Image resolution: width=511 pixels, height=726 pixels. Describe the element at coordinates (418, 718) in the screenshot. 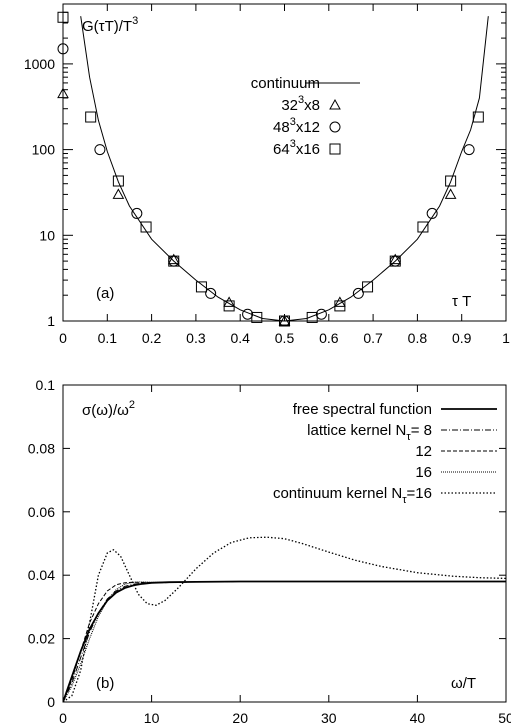

I see `x-tick-label-b: 40` at that location.